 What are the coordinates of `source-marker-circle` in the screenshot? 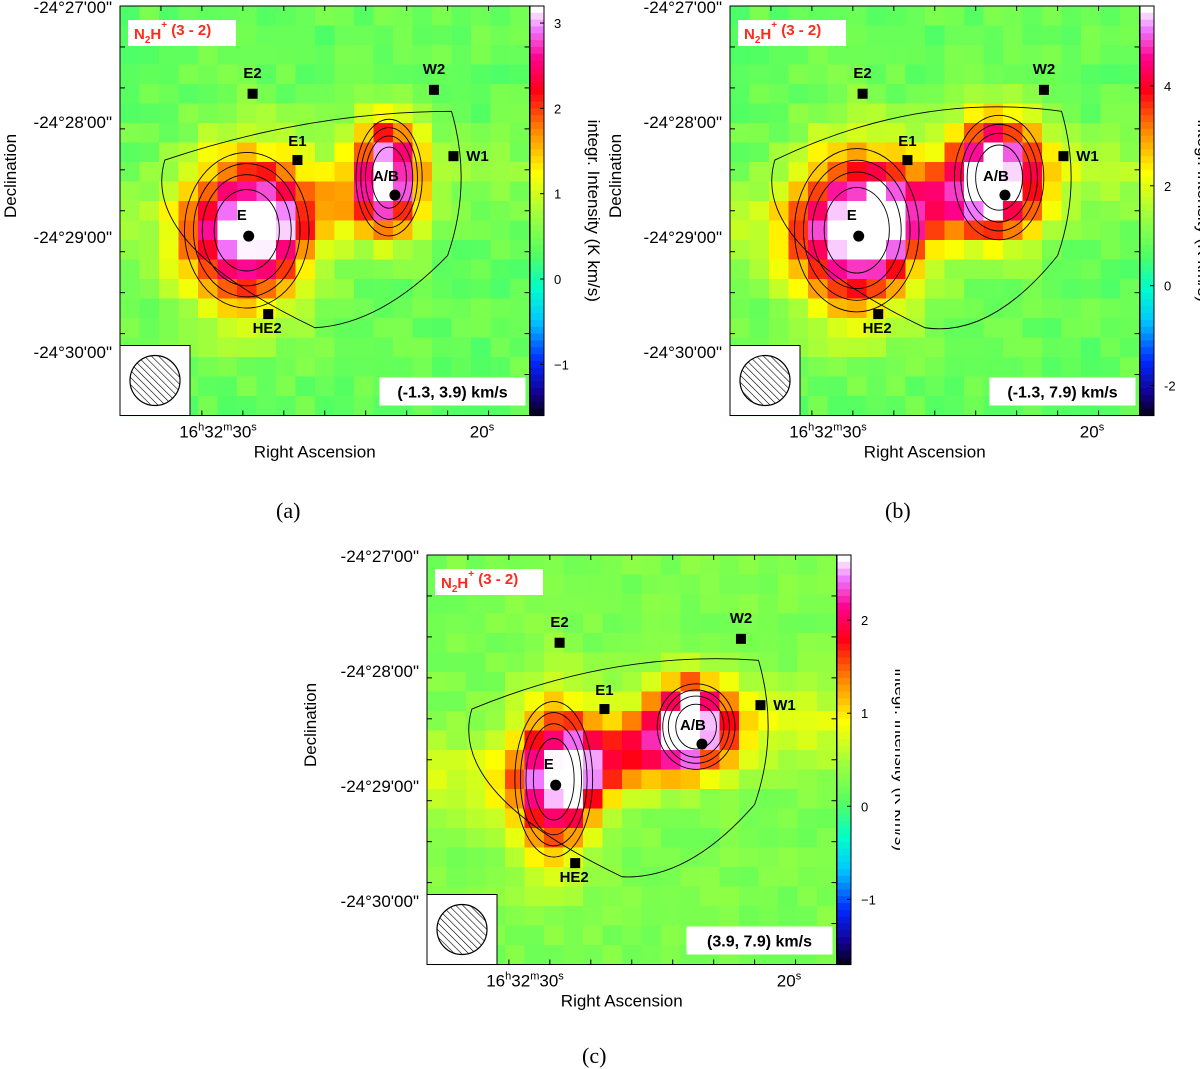 It's located at (702, 744).